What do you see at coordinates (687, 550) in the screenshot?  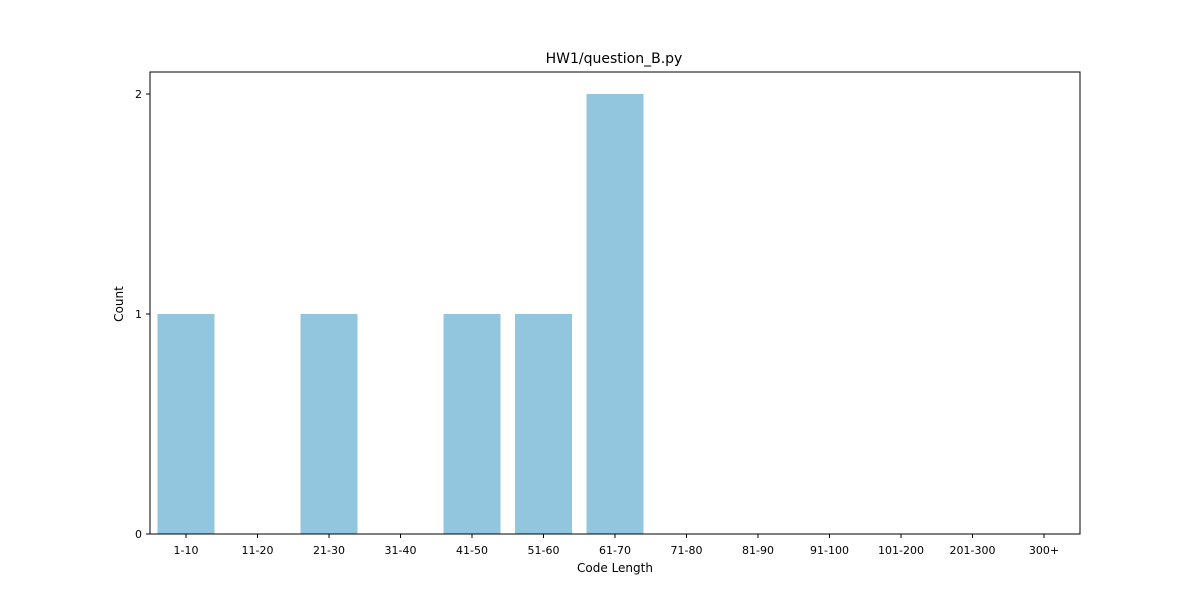 I see `x-tick-label: 71-80` at bounding box center [687, 550].